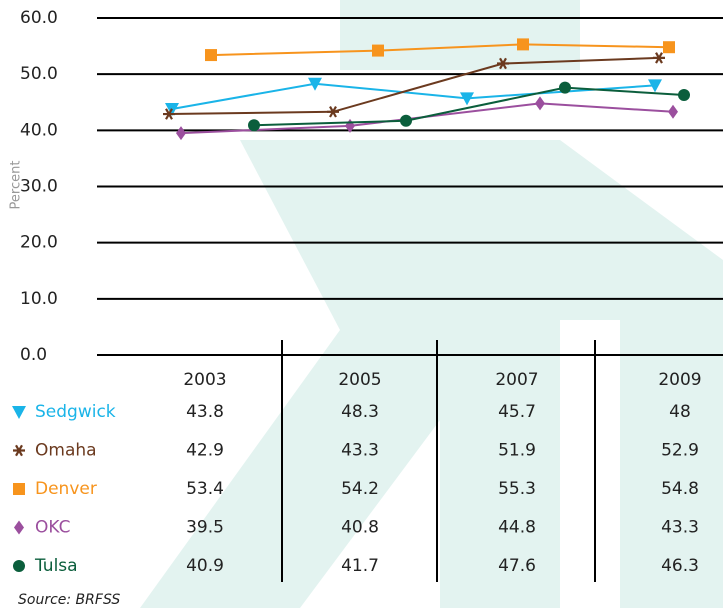  What do you see at coordinates (679, 380) in the screenshot?
I see `x-tick-label: 2009` at bounding box center [679, 380].